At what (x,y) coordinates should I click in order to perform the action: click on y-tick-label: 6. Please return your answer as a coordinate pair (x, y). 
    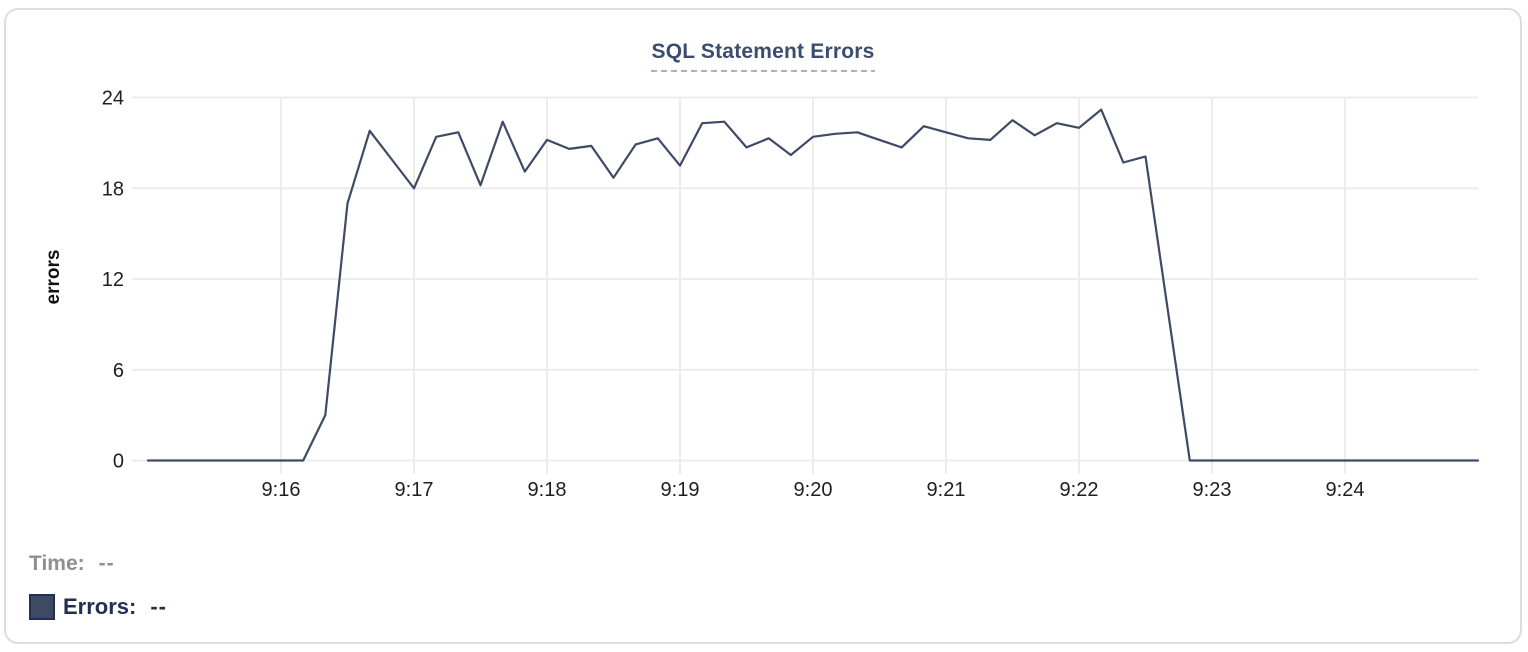
    Looking at the image, I should click on (118, 371).